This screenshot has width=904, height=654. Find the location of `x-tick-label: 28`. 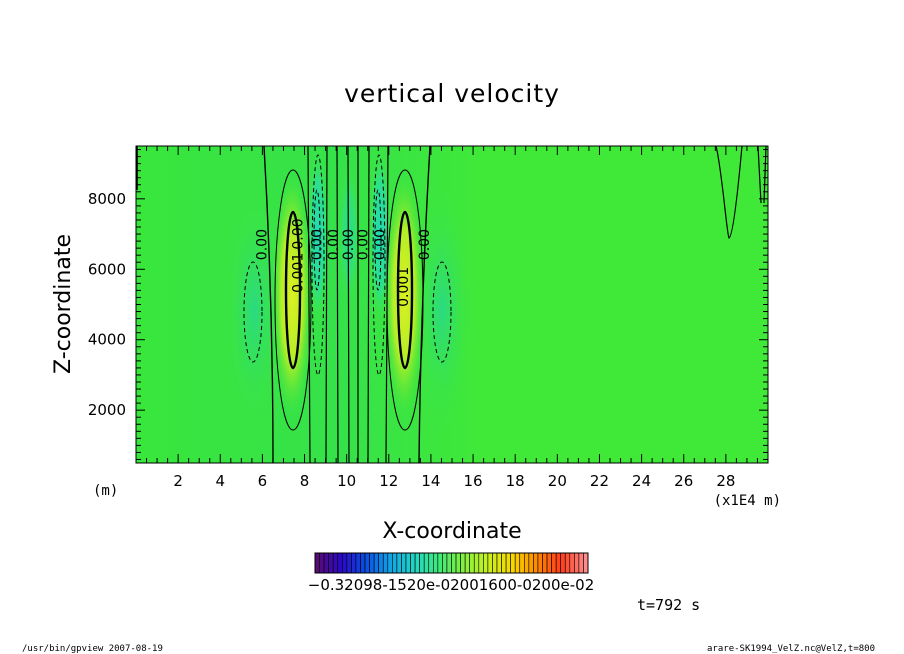

x-tick-label: 28 is located at coordinates (725, 481).